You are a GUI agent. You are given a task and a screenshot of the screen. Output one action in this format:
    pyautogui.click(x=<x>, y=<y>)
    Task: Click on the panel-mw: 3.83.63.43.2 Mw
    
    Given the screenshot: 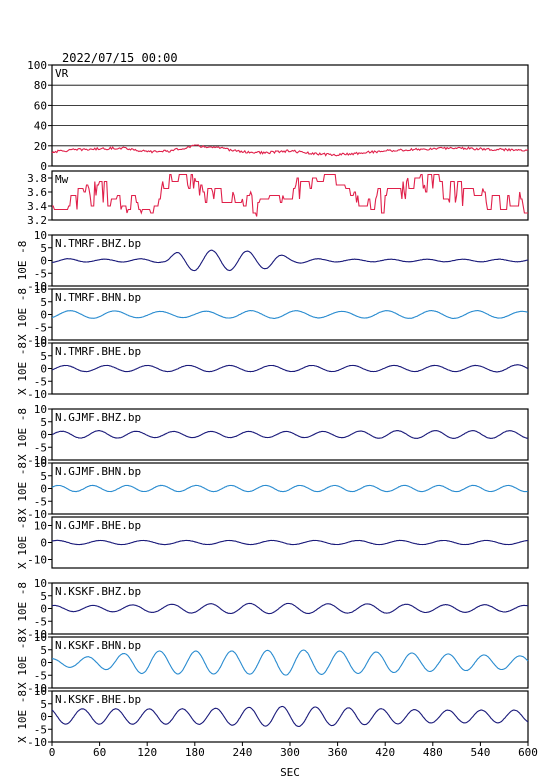 What is the action you would take?
    pyautogui.click(x=278, y=198)
    